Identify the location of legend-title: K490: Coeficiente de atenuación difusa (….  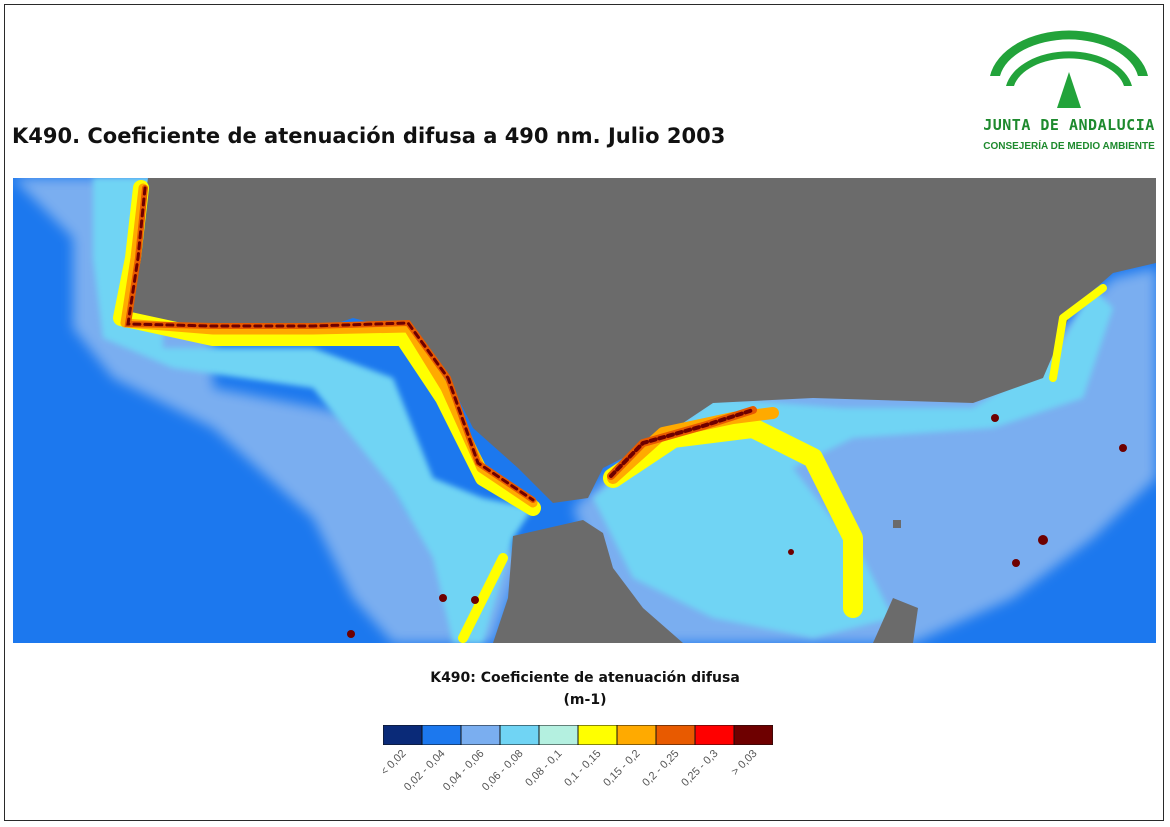
(585, 689).